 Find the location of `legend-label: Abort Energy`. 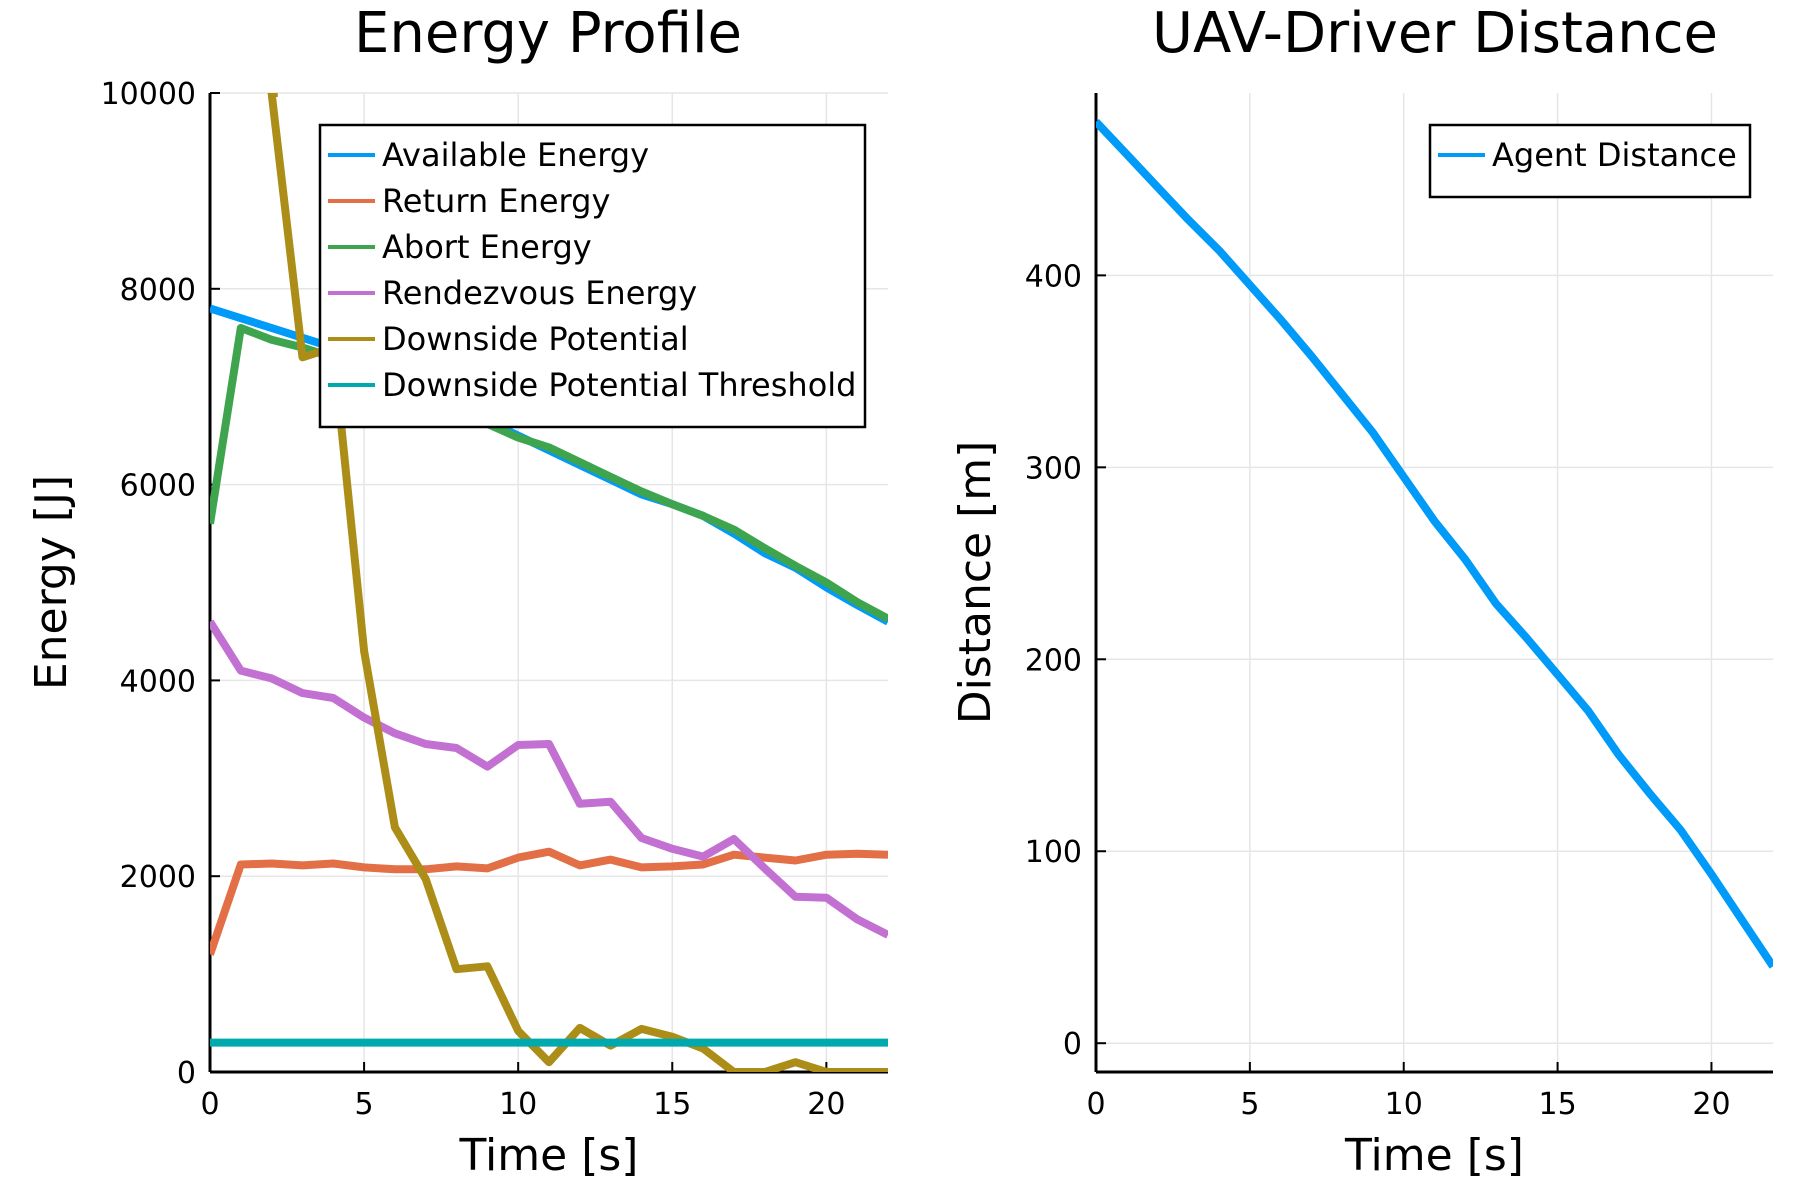

legend-label: Abort Energy is located at coordinates (487, 247).